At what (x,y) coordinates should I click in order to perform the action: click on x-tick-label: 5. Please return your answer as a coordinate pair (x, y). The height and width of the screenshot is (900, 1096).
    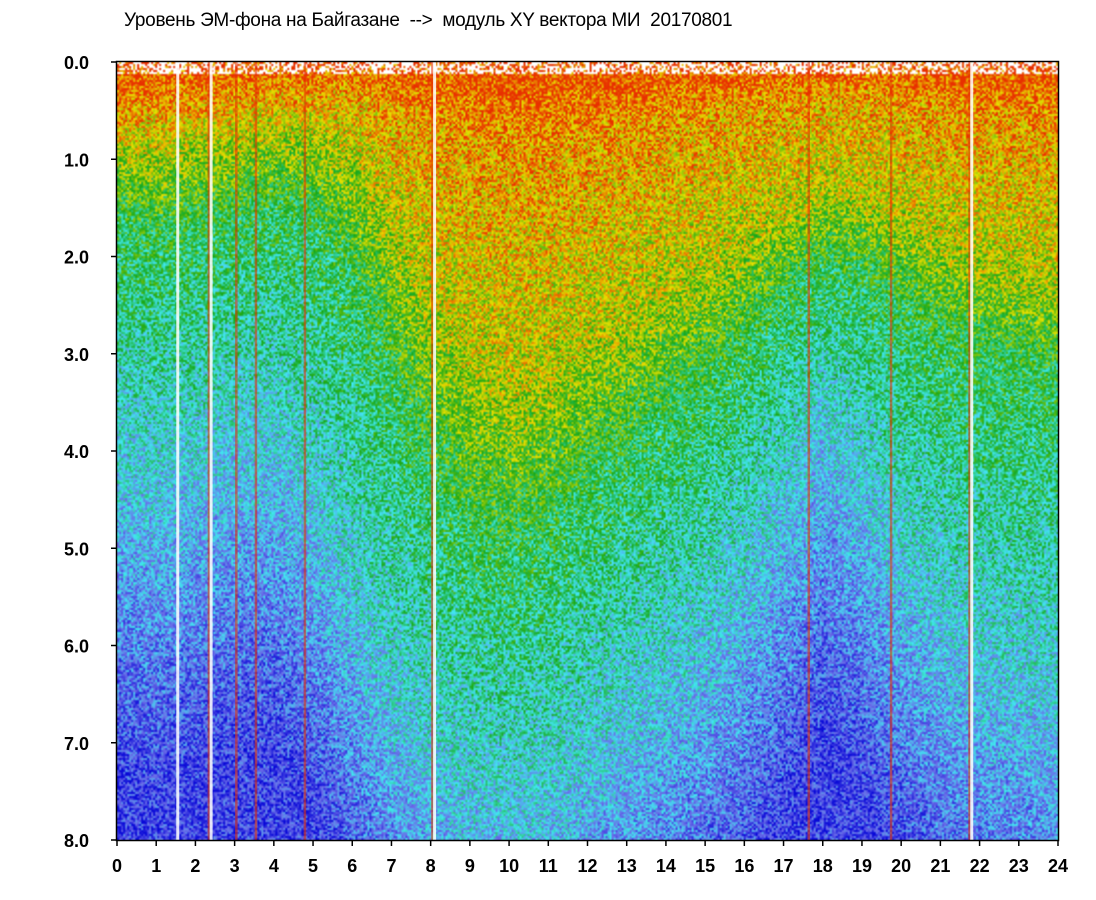
    Looking at the image, I should click on (313, 866).